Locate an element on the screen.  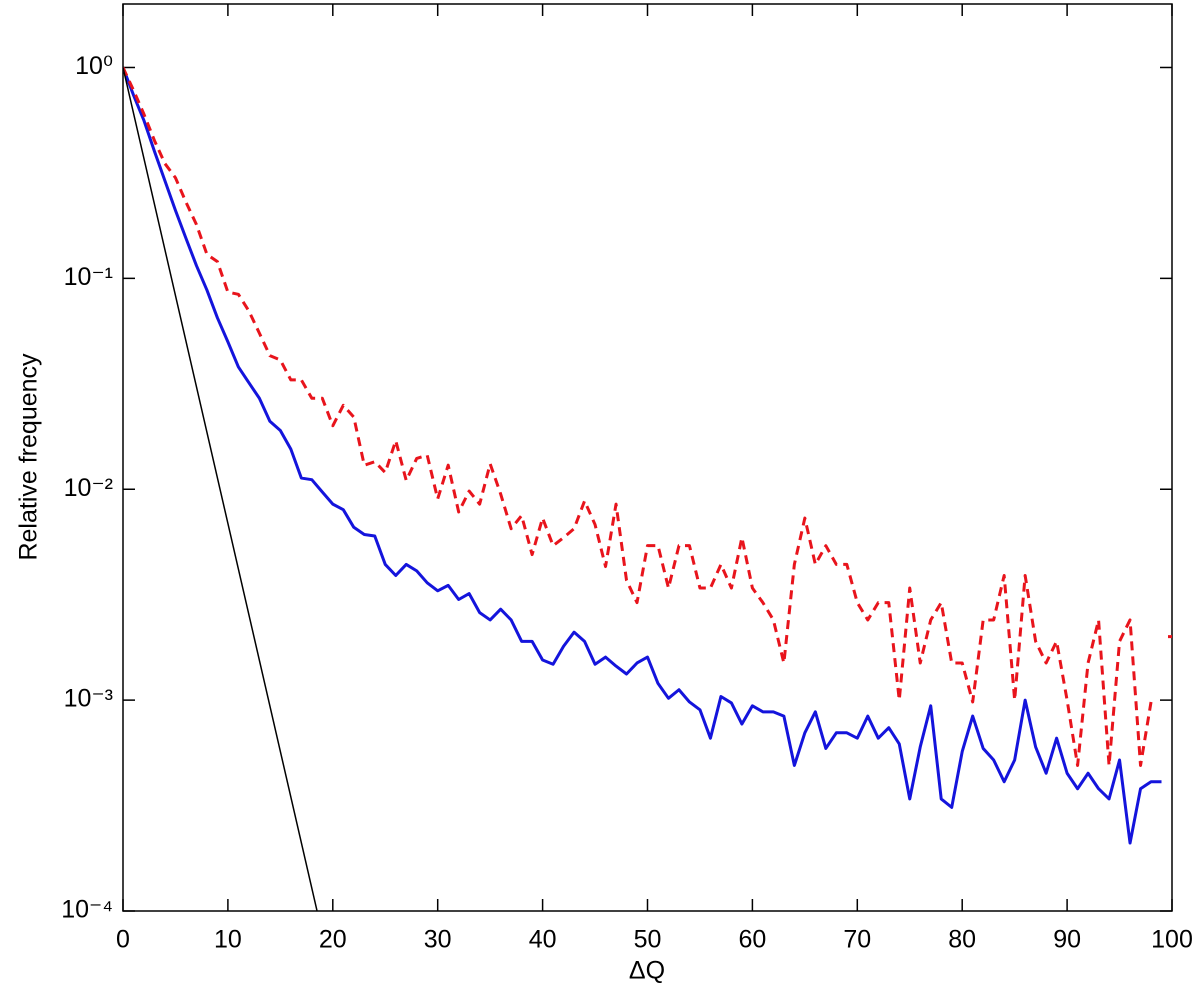
y-tick-label: 10⁻² is located at coordinates (88, 488).